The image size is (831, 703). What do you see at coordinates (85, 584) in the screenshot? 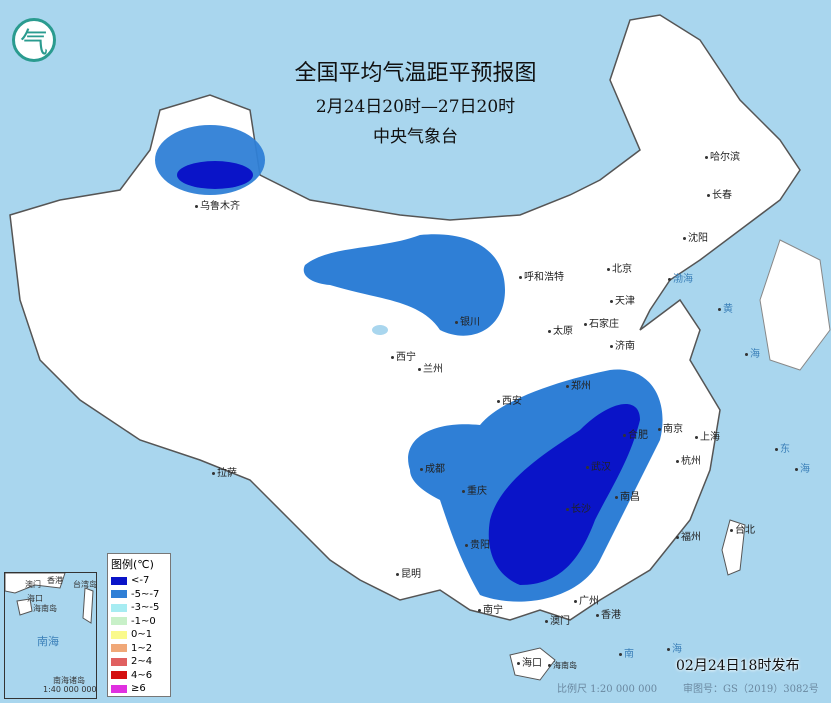
I see `inset-label: 台湾岛` at bounding box center [85, 584].